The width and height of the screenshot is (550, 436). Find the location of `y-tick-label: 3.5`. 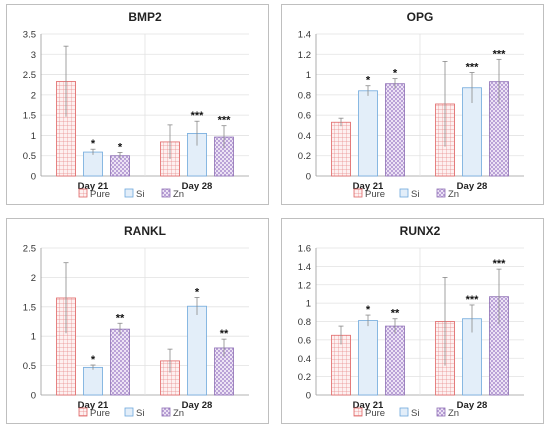

y-tick-label: 3.5 is located at coordinates (29, 35).